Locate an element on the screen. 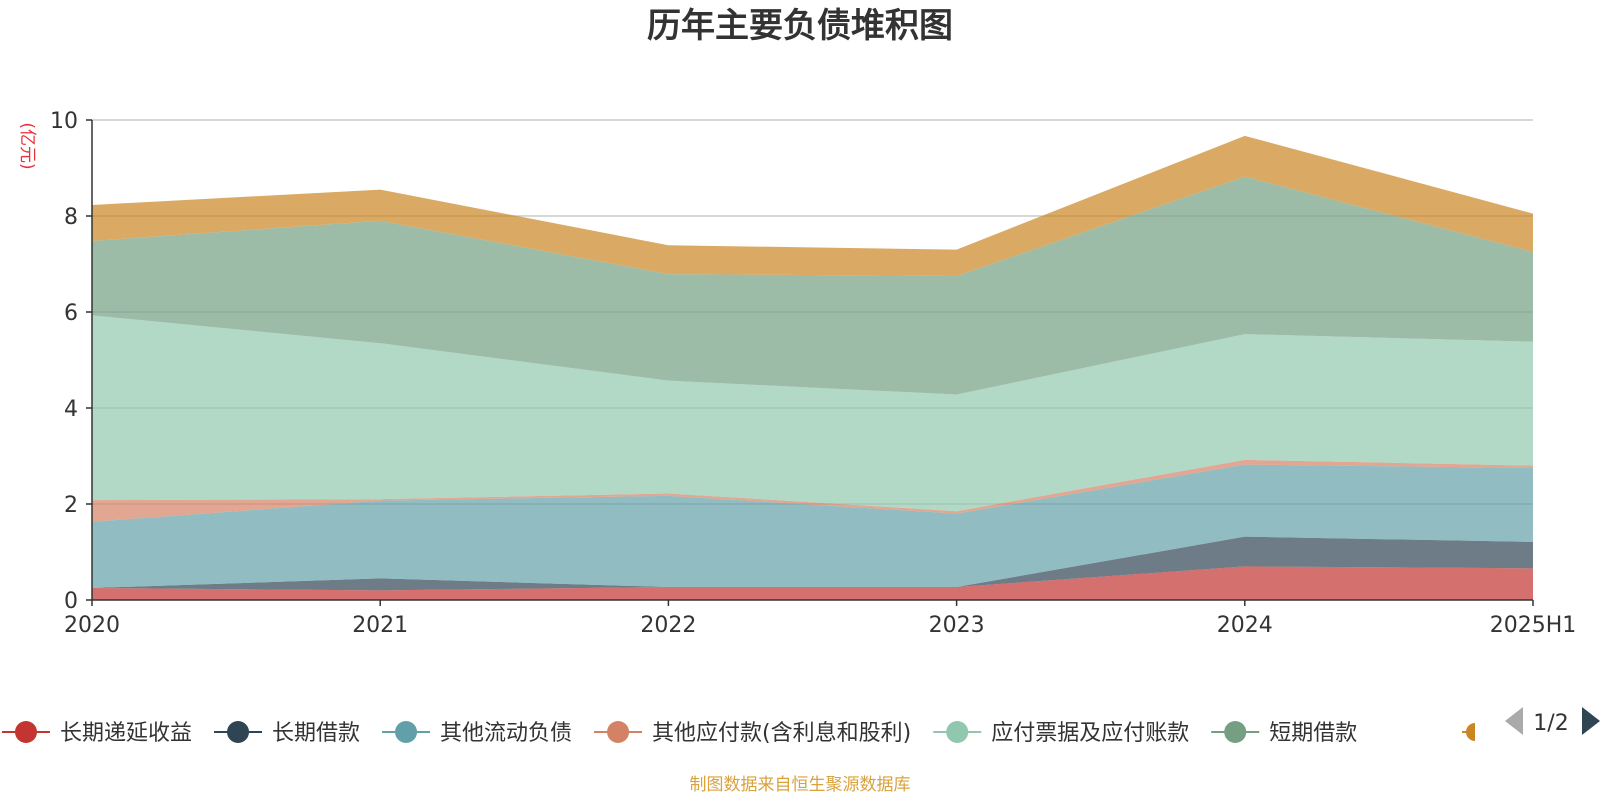 This screenshot has width=1600, height=800. legend-label: 短期借款 is located at coordinates (1313, 733).